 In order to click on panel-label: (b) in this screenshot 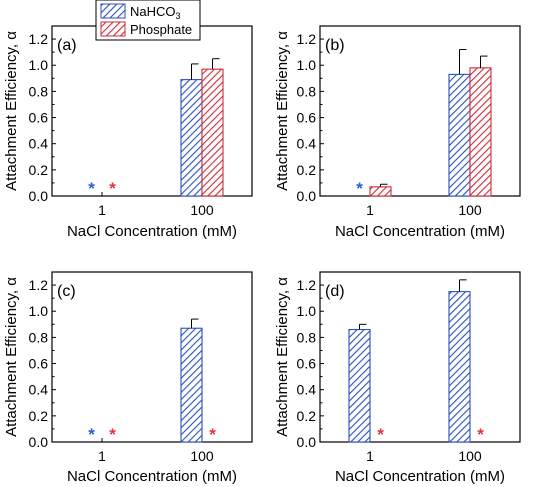, I will do `click(335, 45)`.